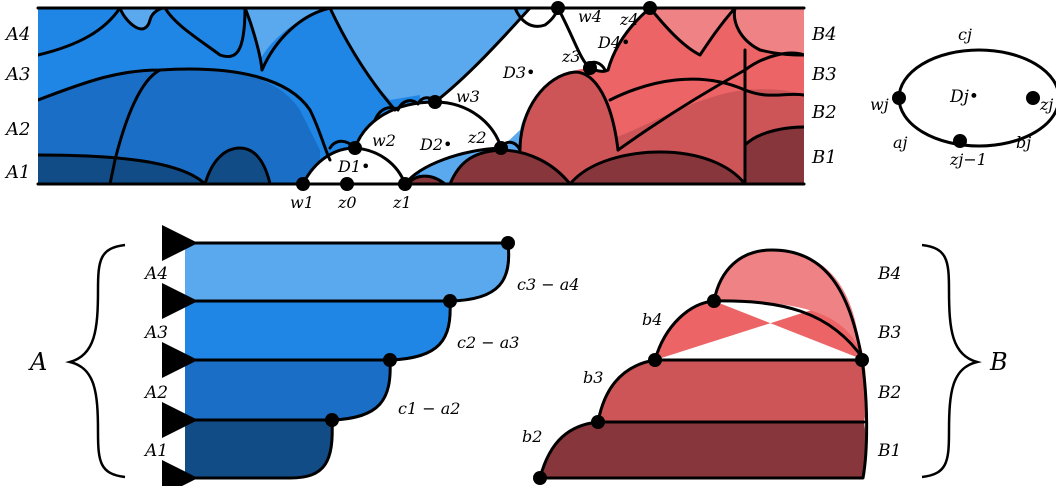 The width and height of the screenshot is (1056, 486). What do you see at coordinates (355, 148) in the screenshot?
I see `point-w2` at bounding box center [355, 148].